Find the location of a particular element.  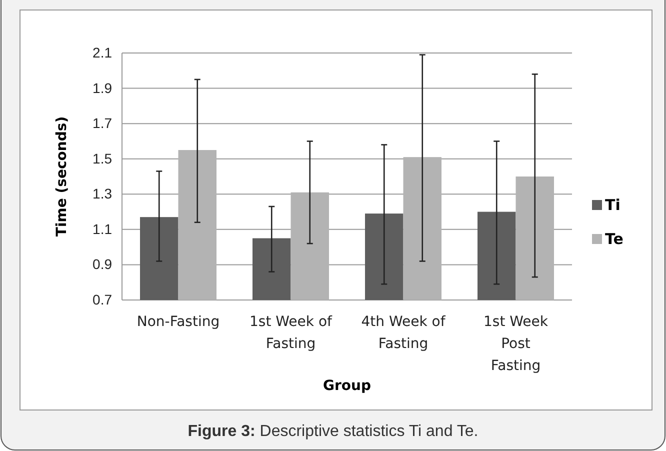

x-tick-label: 1st Week of Fasting is located at coordinates (292, 333).